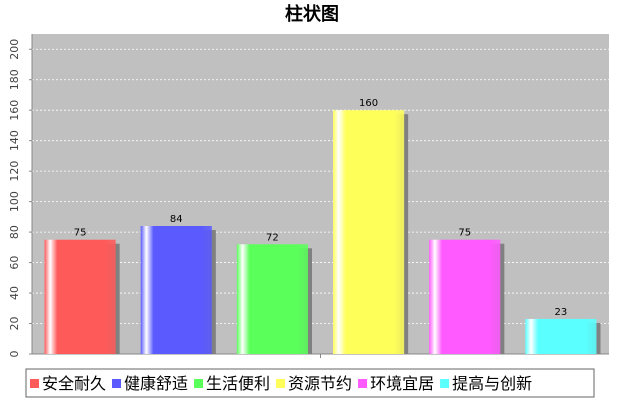 This screenshot has width=620, height=400. What do you see at coordinates (368, 103) in the screenshot?
I see `data-label: 160` at bounding box center [368, 103].